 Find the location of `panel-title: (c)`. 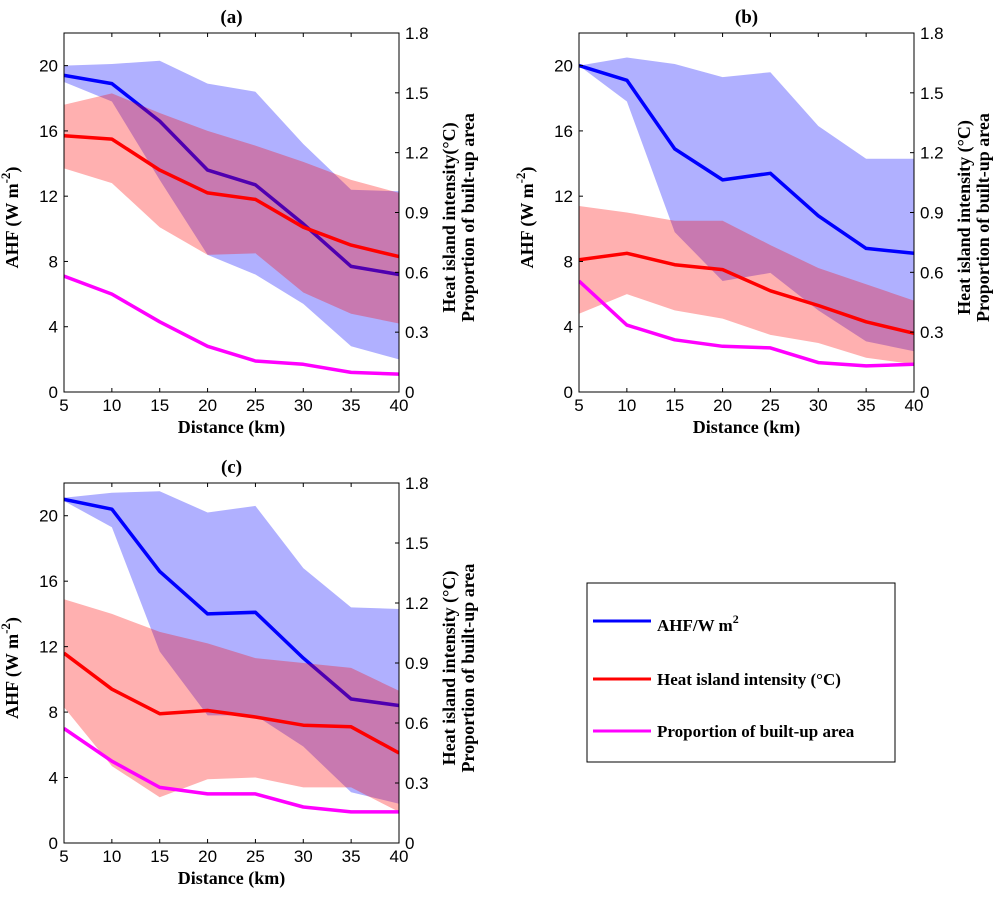

panel-title: (c) is located at coordinates (231, 467).